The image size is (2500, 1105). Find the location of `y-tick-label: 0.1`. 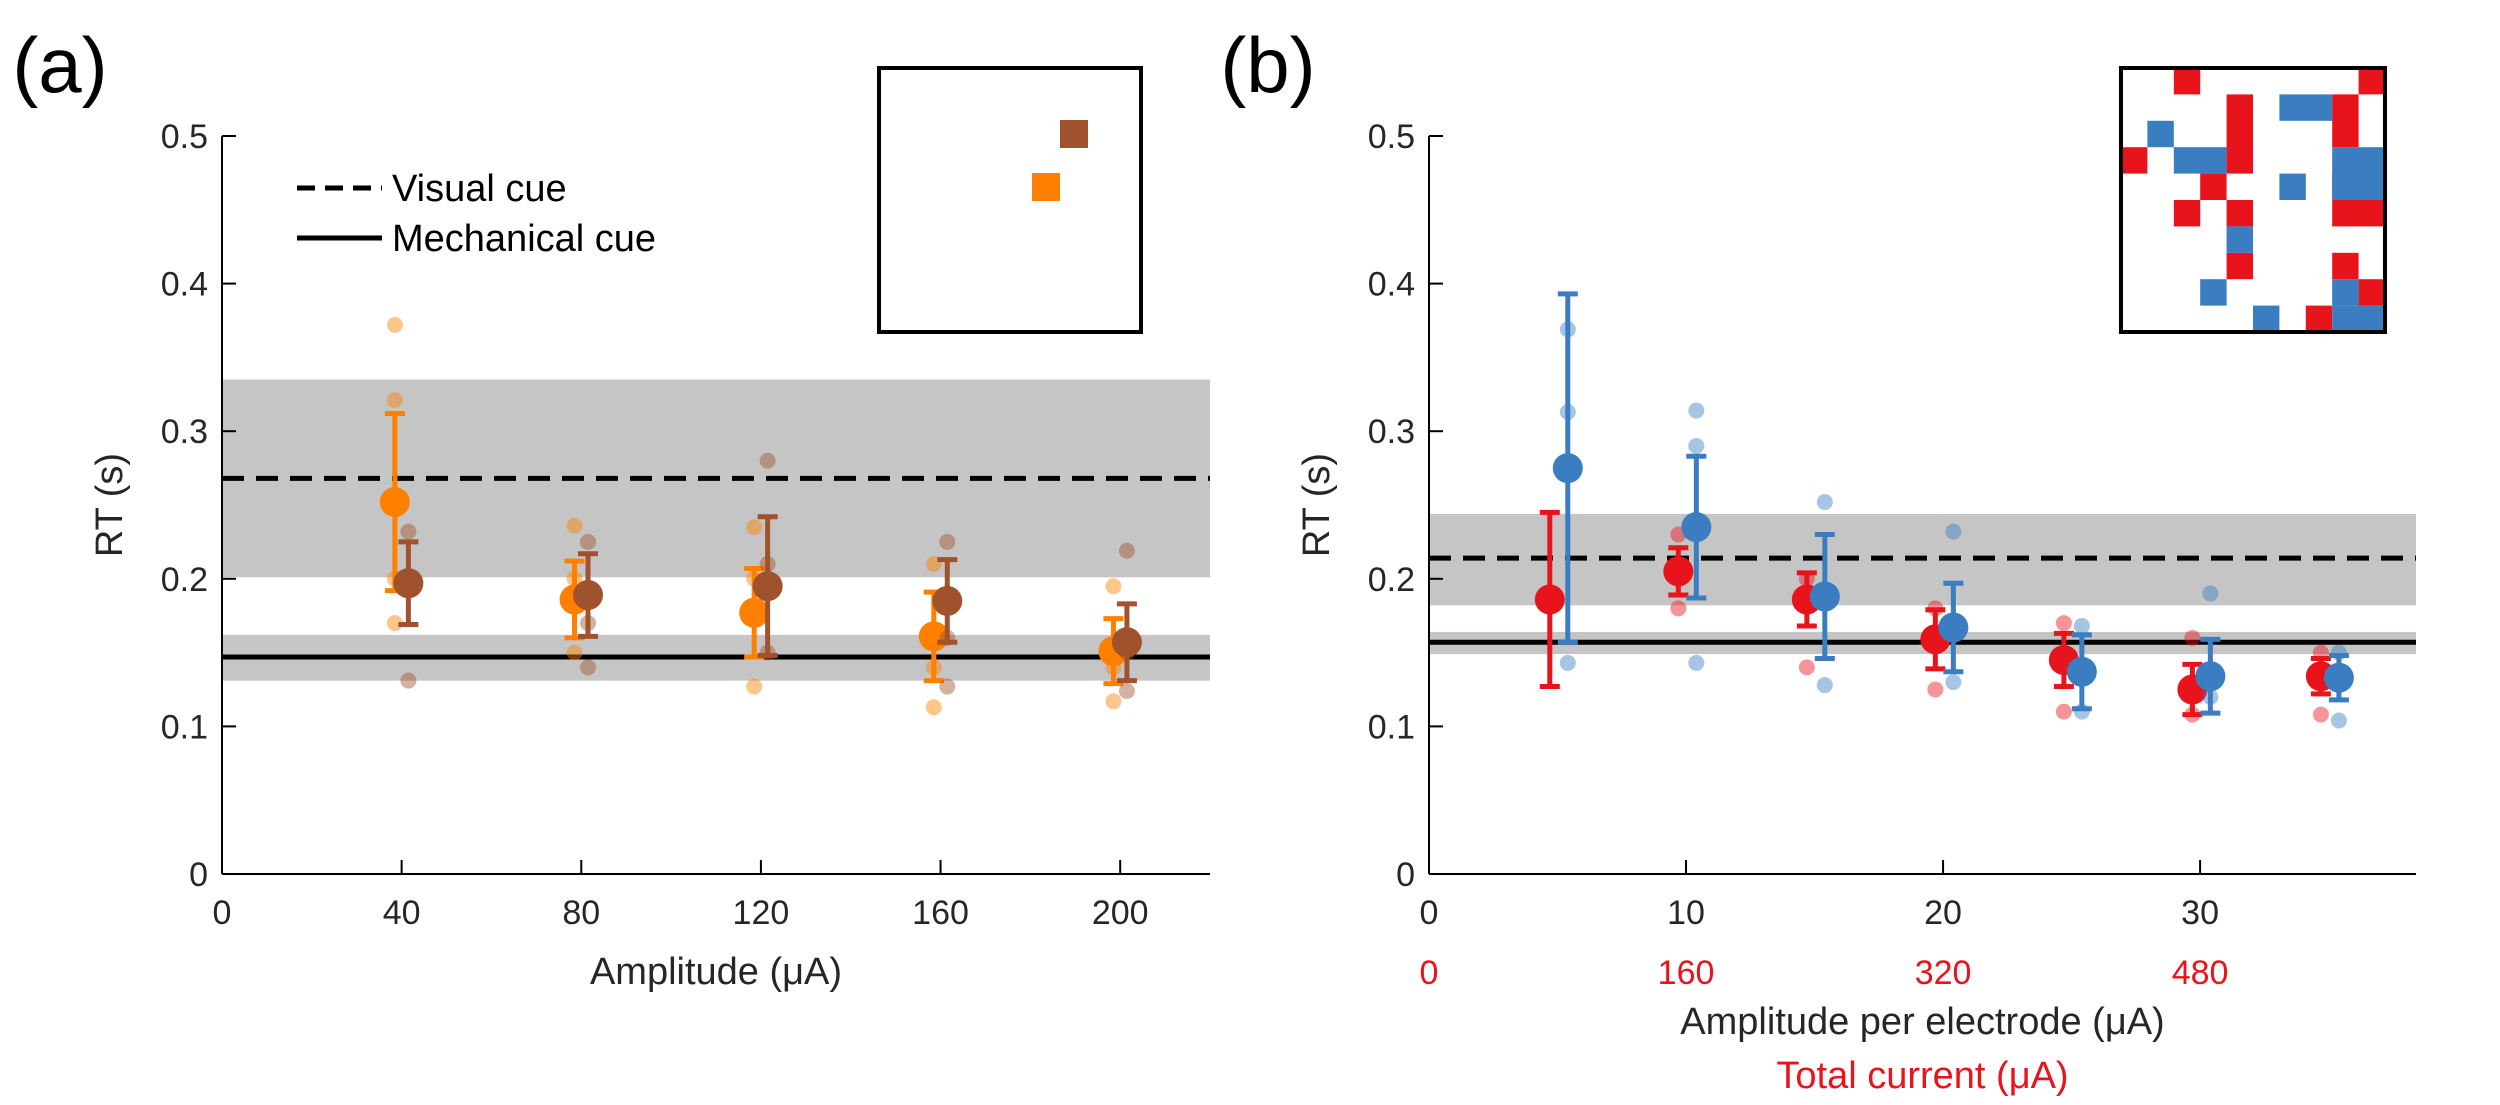

y-tick-label: 0.1 is located at coordinates (1391, 727).